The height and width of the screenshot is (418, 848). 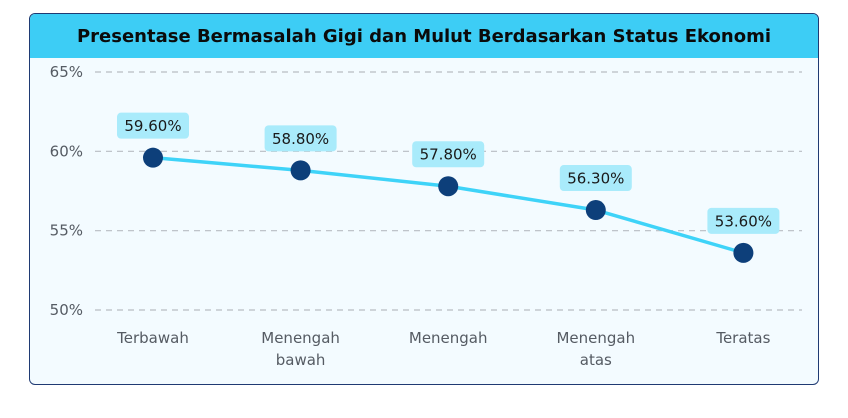 I want to click on y-tick-label: 50%, so click(x=66, y=310).